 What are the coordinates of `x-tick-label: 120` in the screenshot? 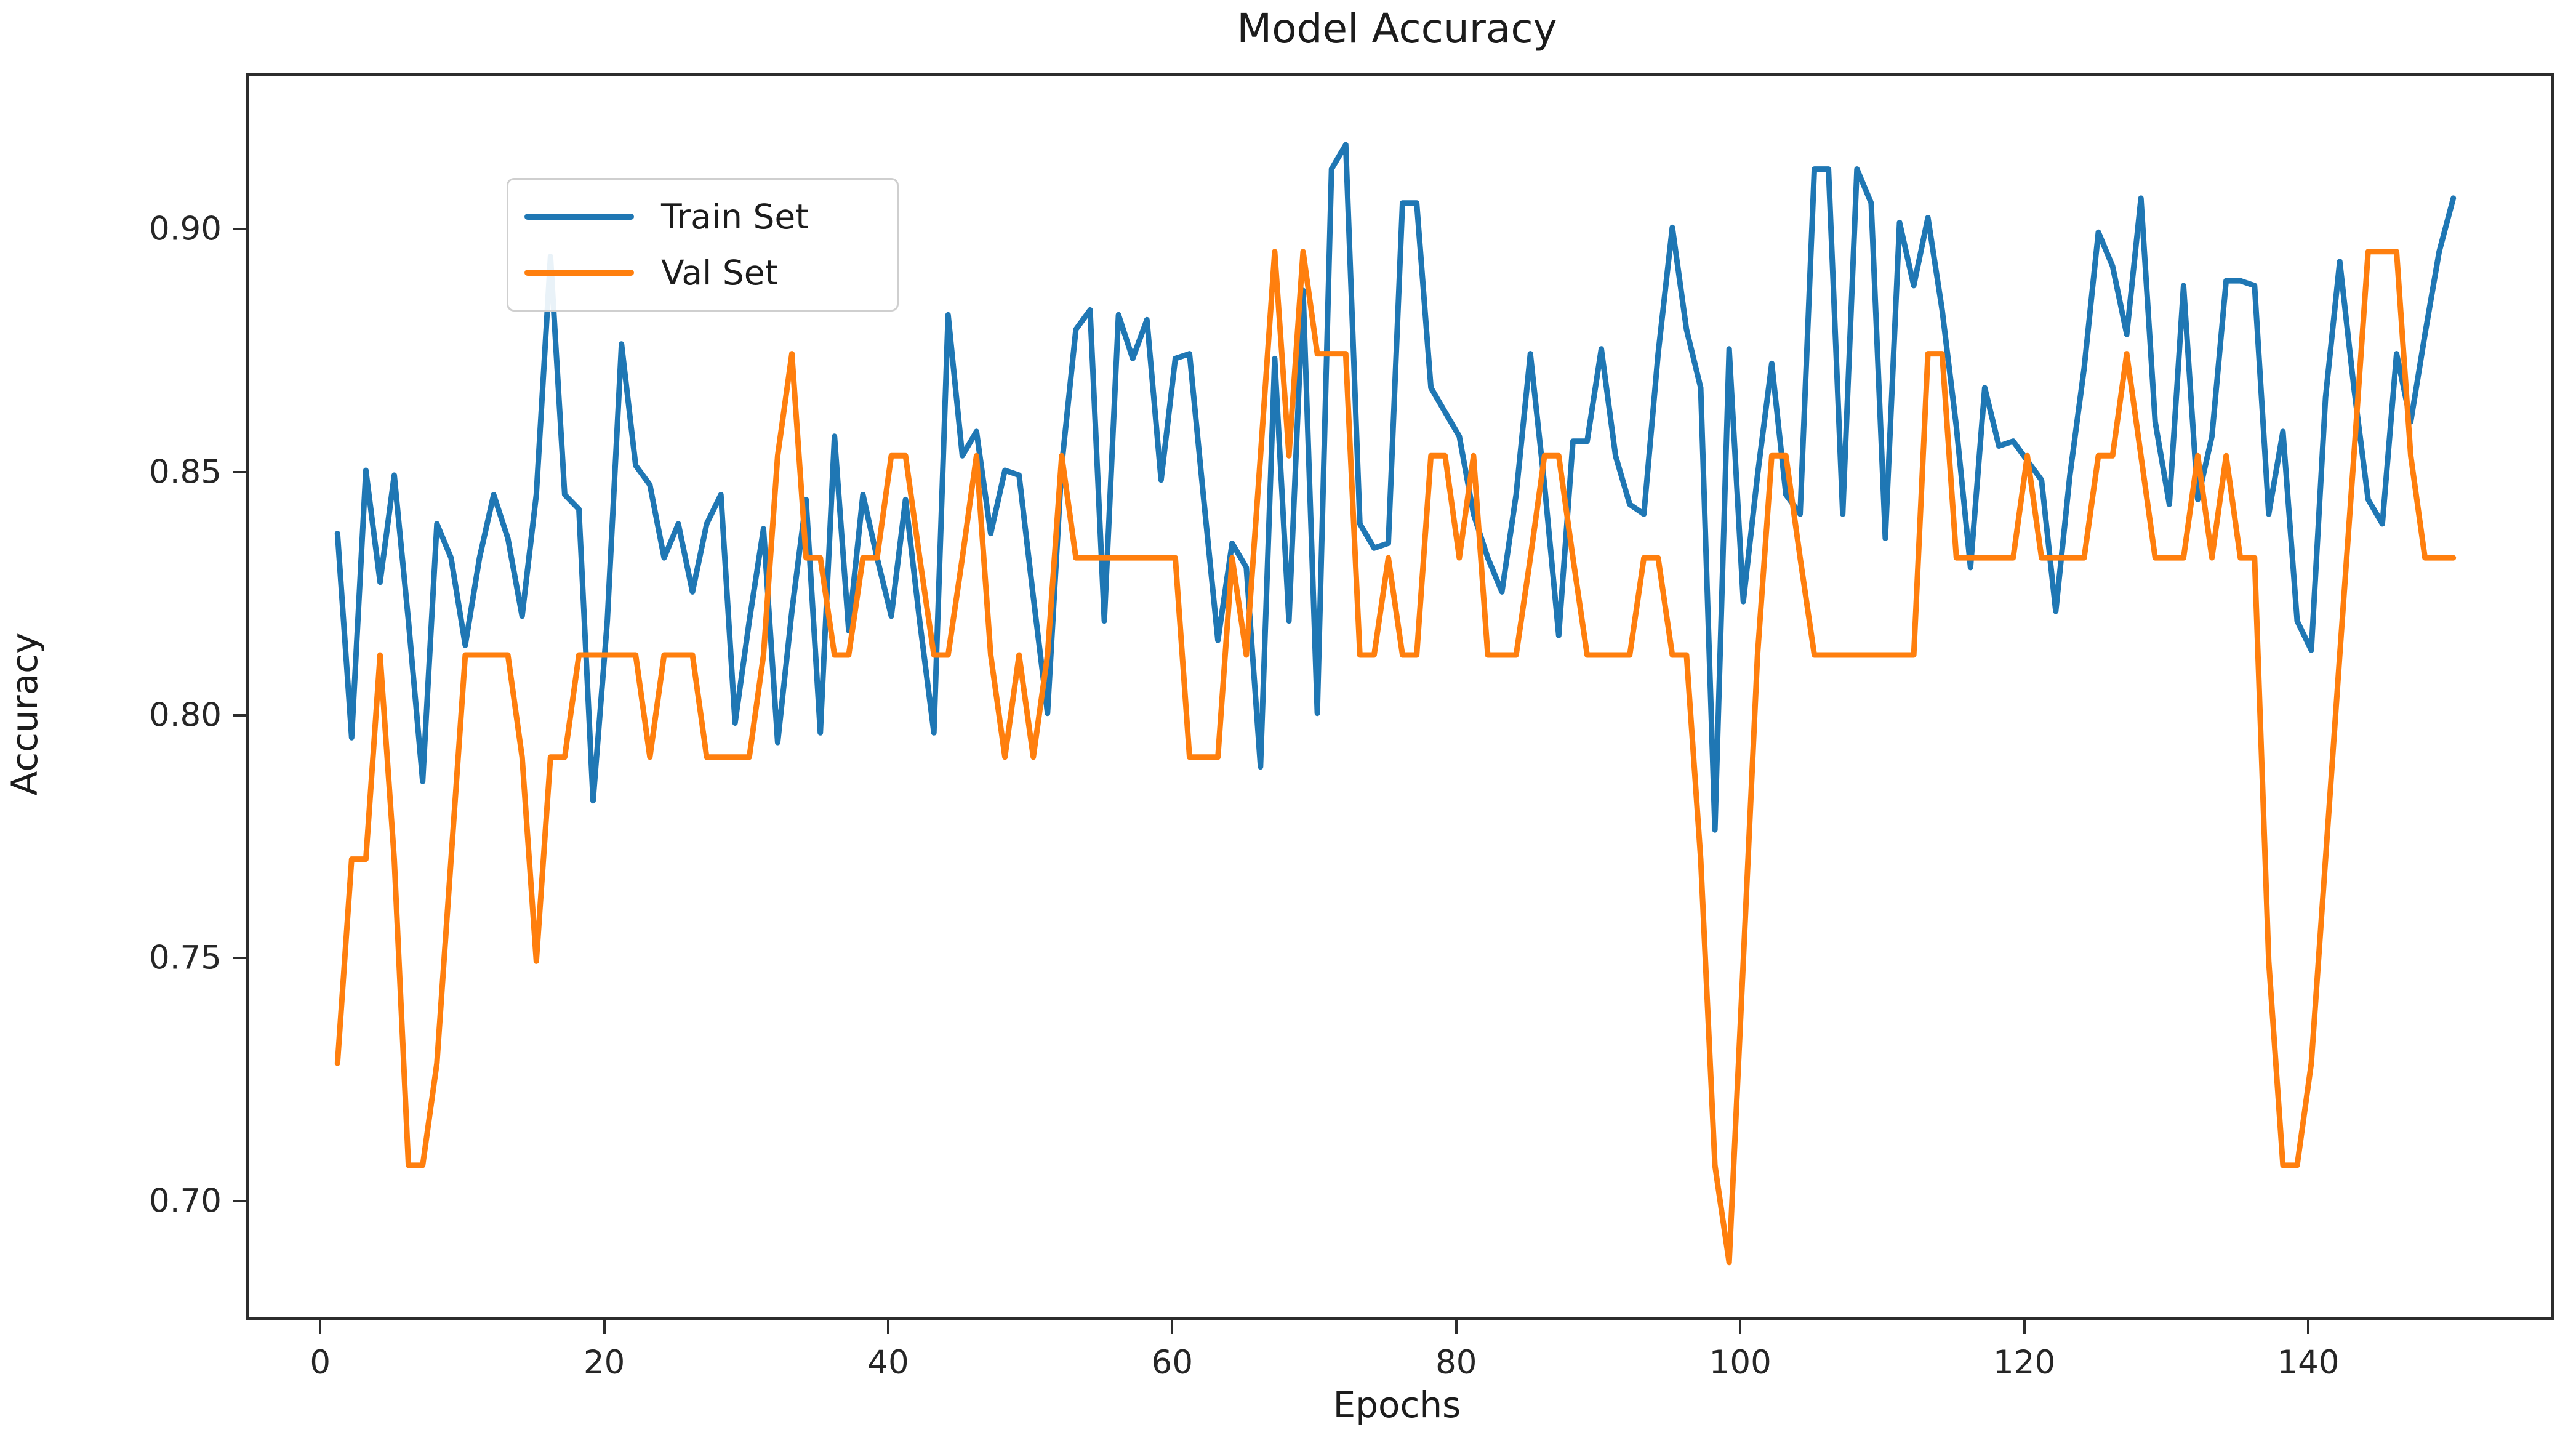 It's located at (2024, 1362).